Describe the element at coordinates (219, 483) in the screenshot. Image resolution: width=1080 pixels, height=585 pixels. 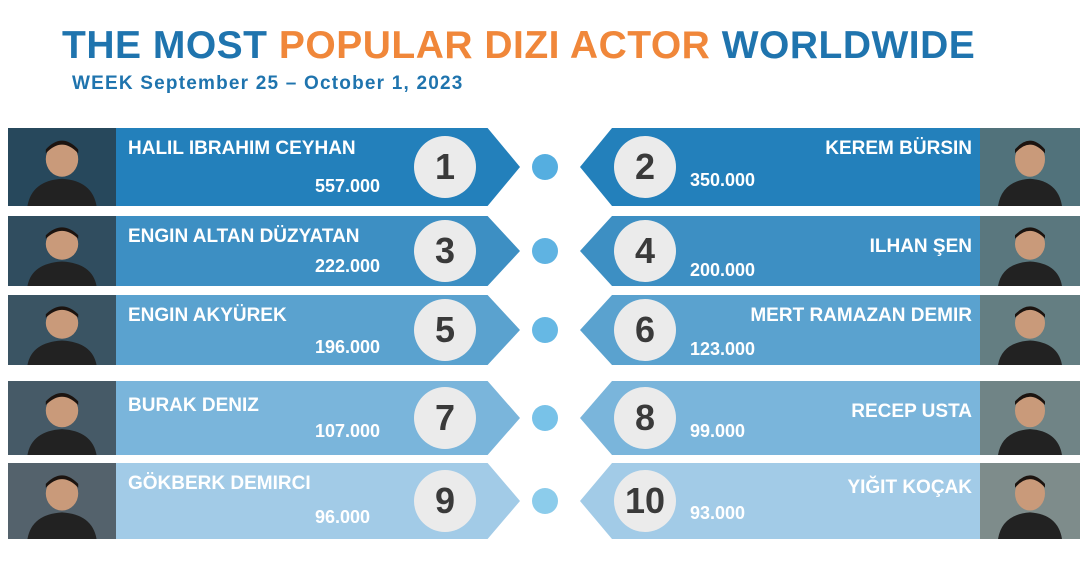
I see `actor-name: GÖKBERK DEMIRCI` at that location.